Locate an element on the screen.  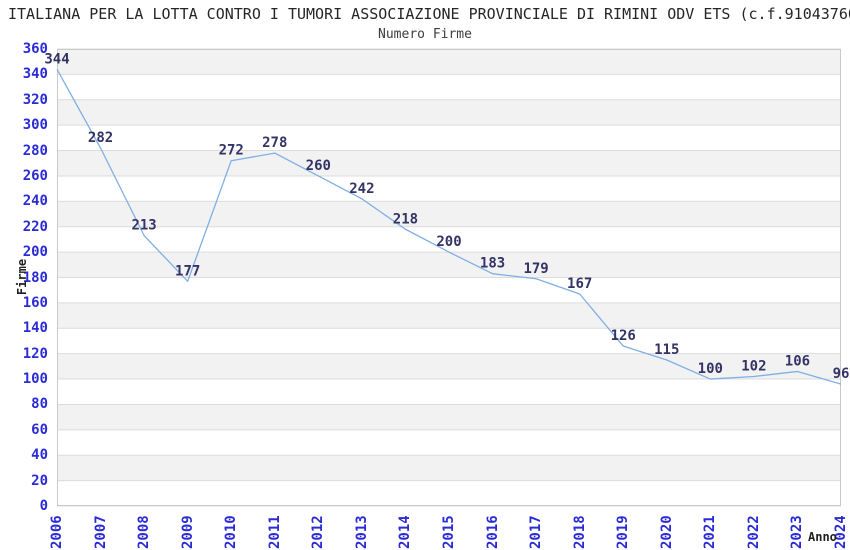
y-tick-label: 340 is located at coordinates (35, 74).